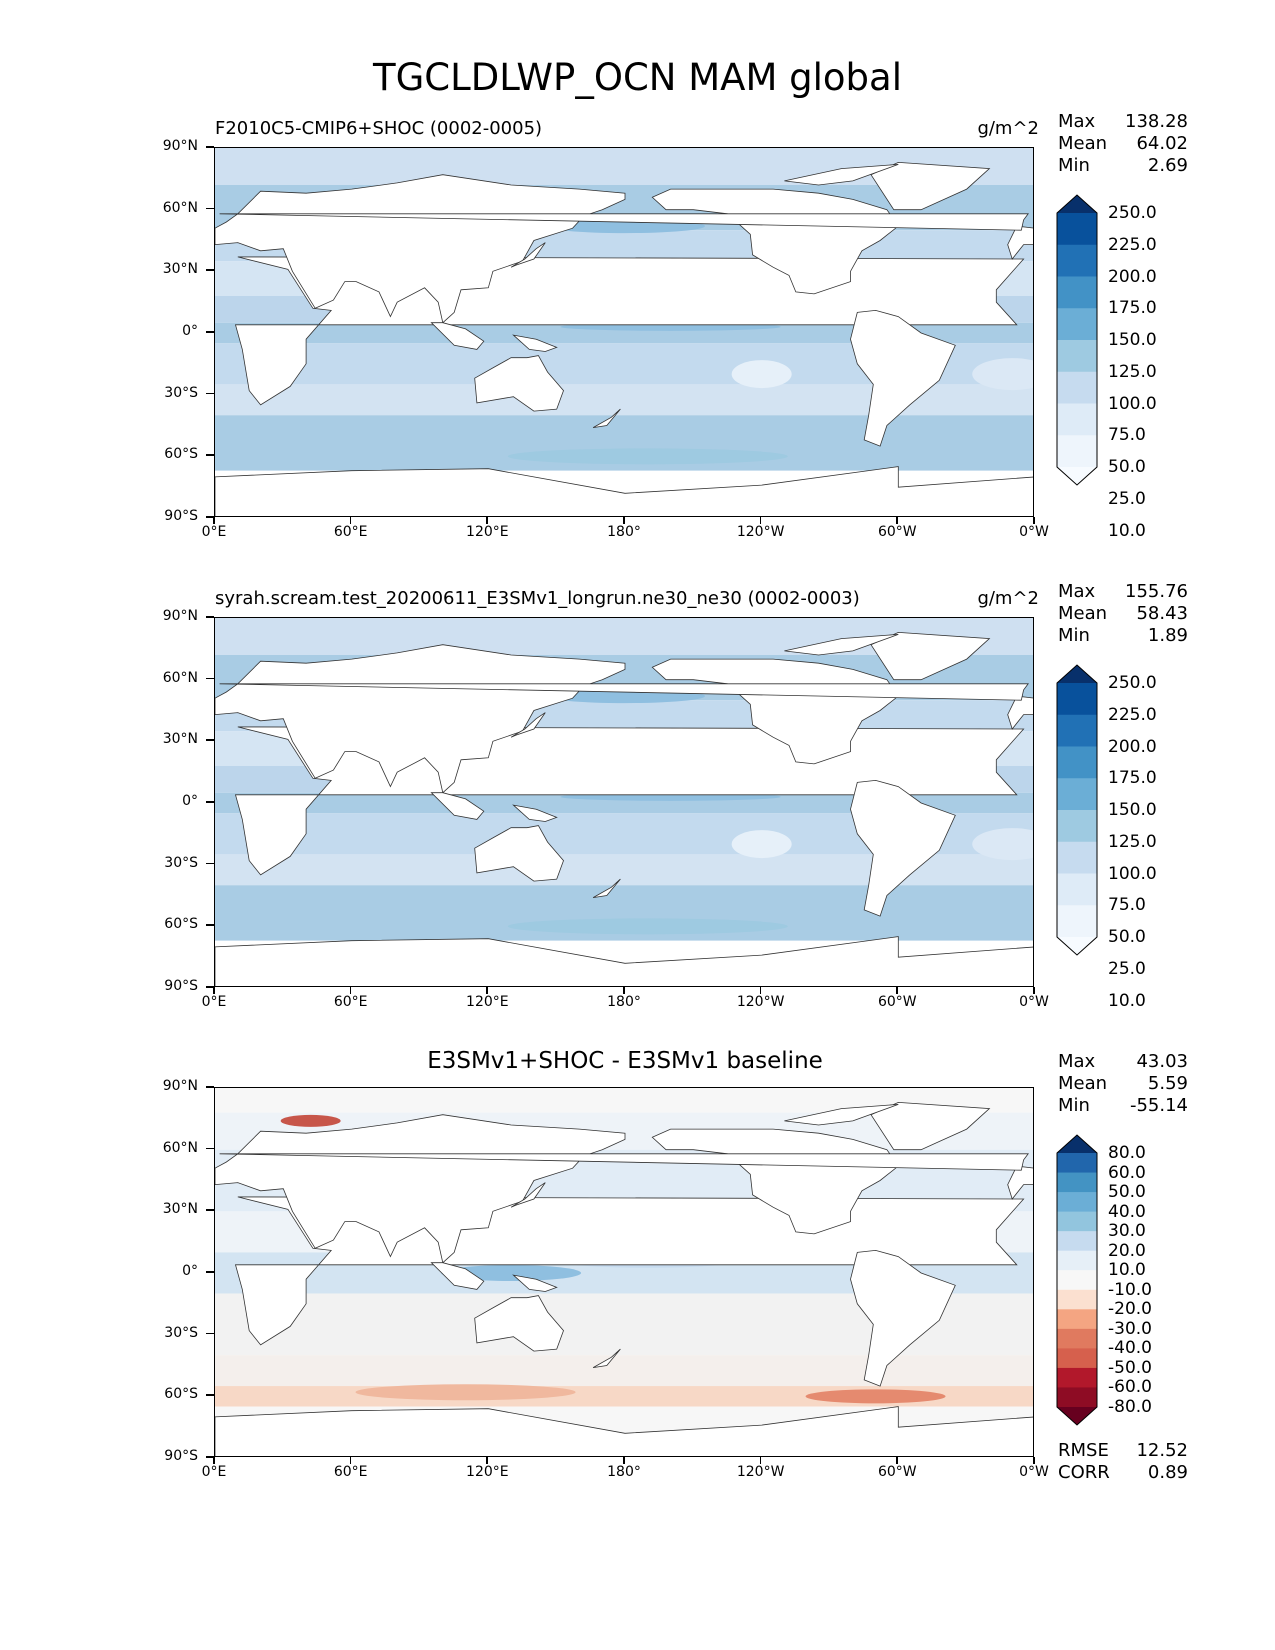  I want to click on colorbar-label: -40.0, so click(1130, 1348).